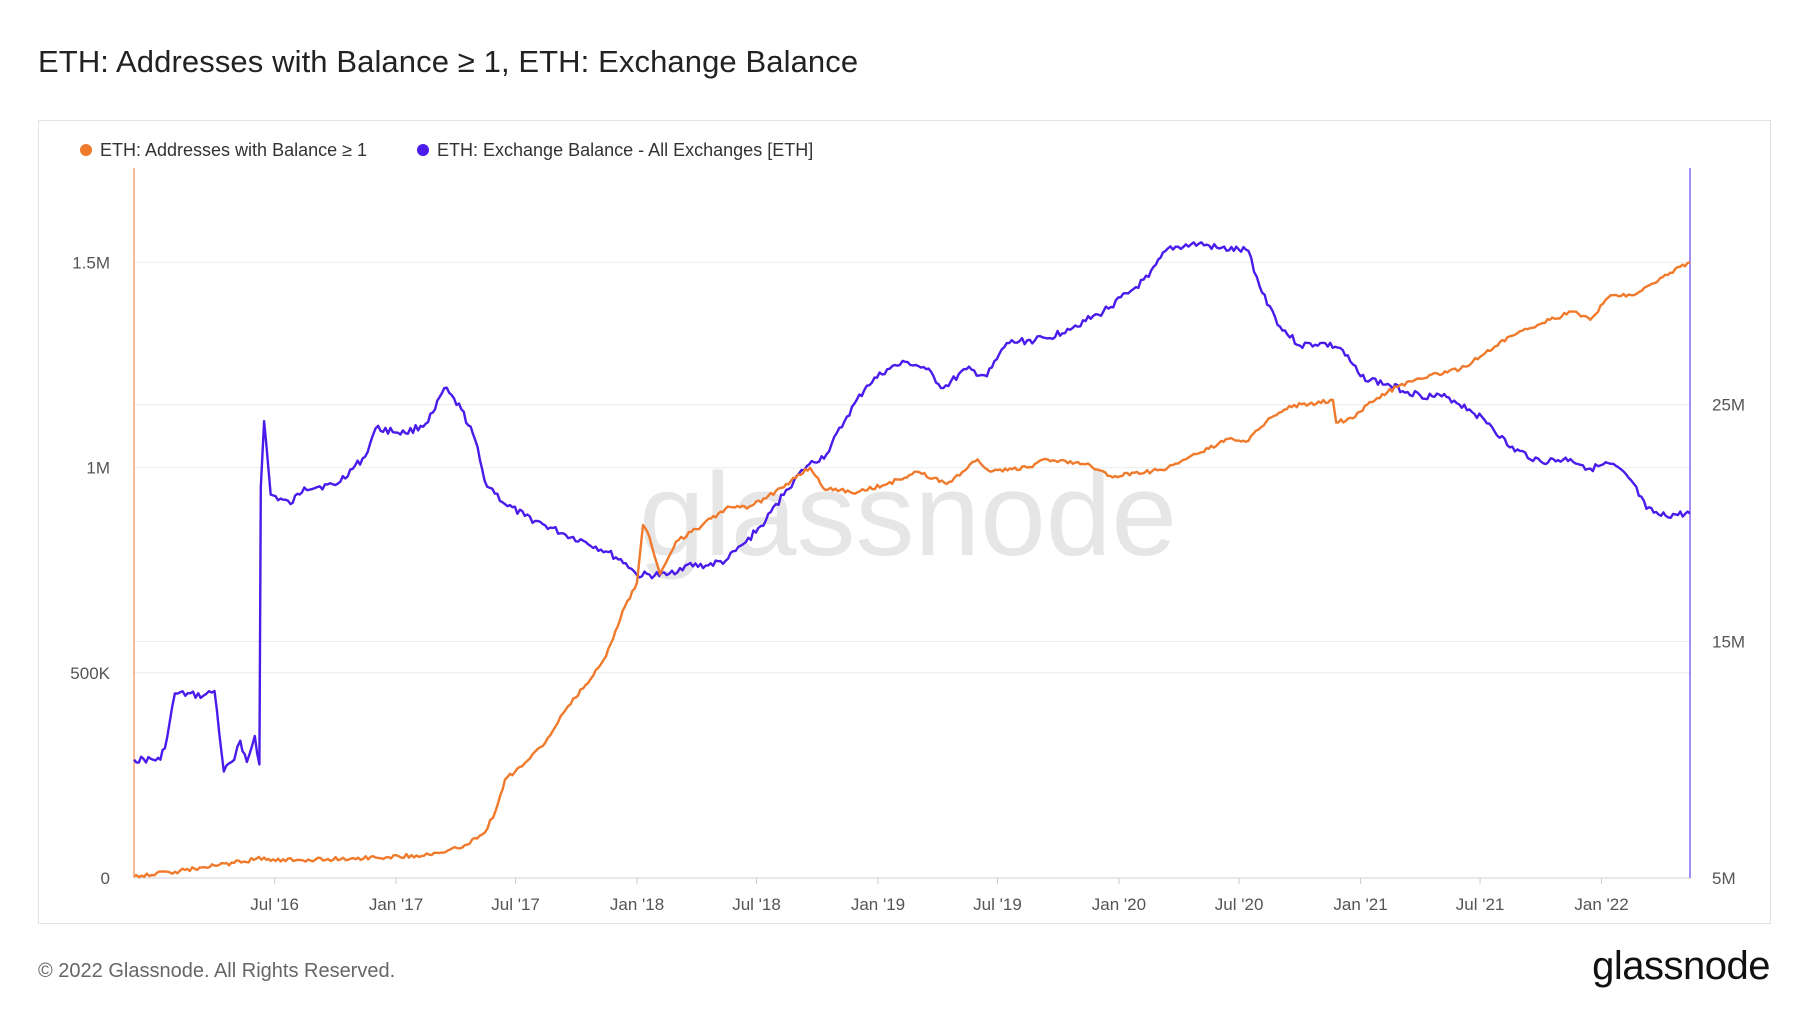 This screenshot has width=1800, height=1013. Describe the element at coordinates (274, 904) in the screenshot. I see `x-tick-label: Jul '16` at that location.